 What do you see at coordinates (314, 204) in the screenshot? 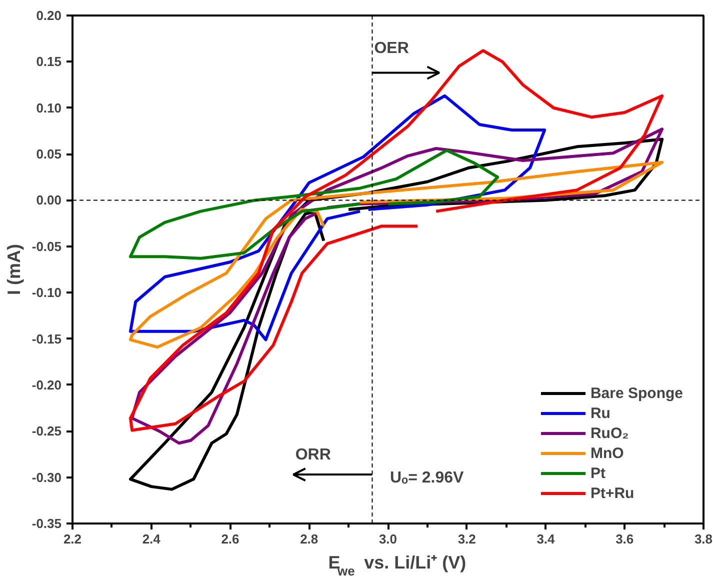
I see `line-series` at bounding box center [314, 204].